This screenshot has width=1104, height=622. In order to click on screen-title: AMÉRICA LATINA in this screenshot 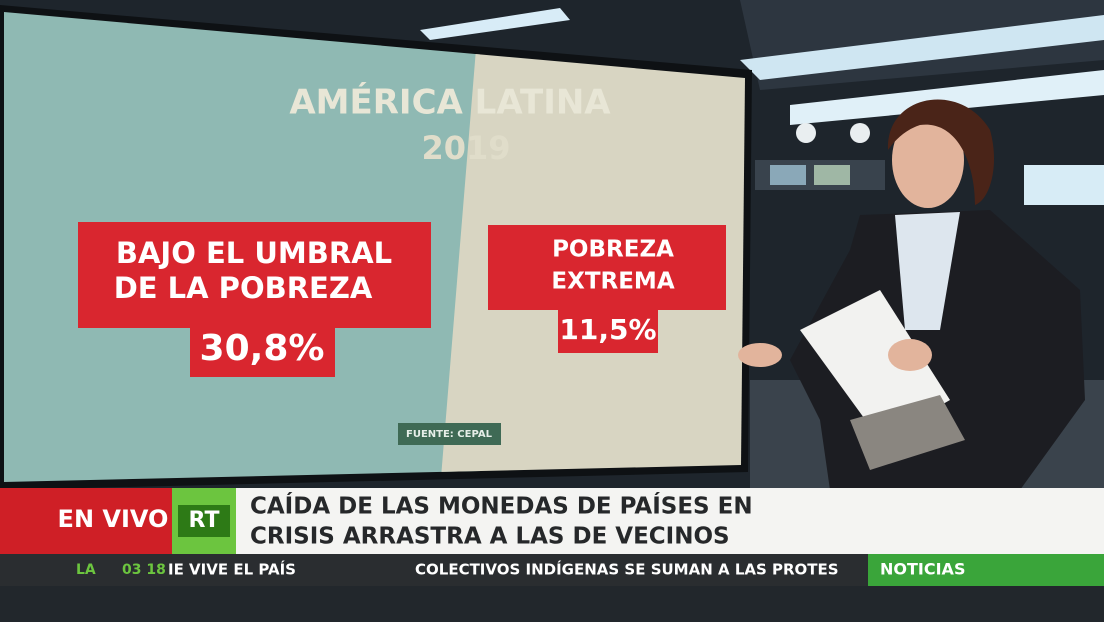, I will do `click(450, 102)`.